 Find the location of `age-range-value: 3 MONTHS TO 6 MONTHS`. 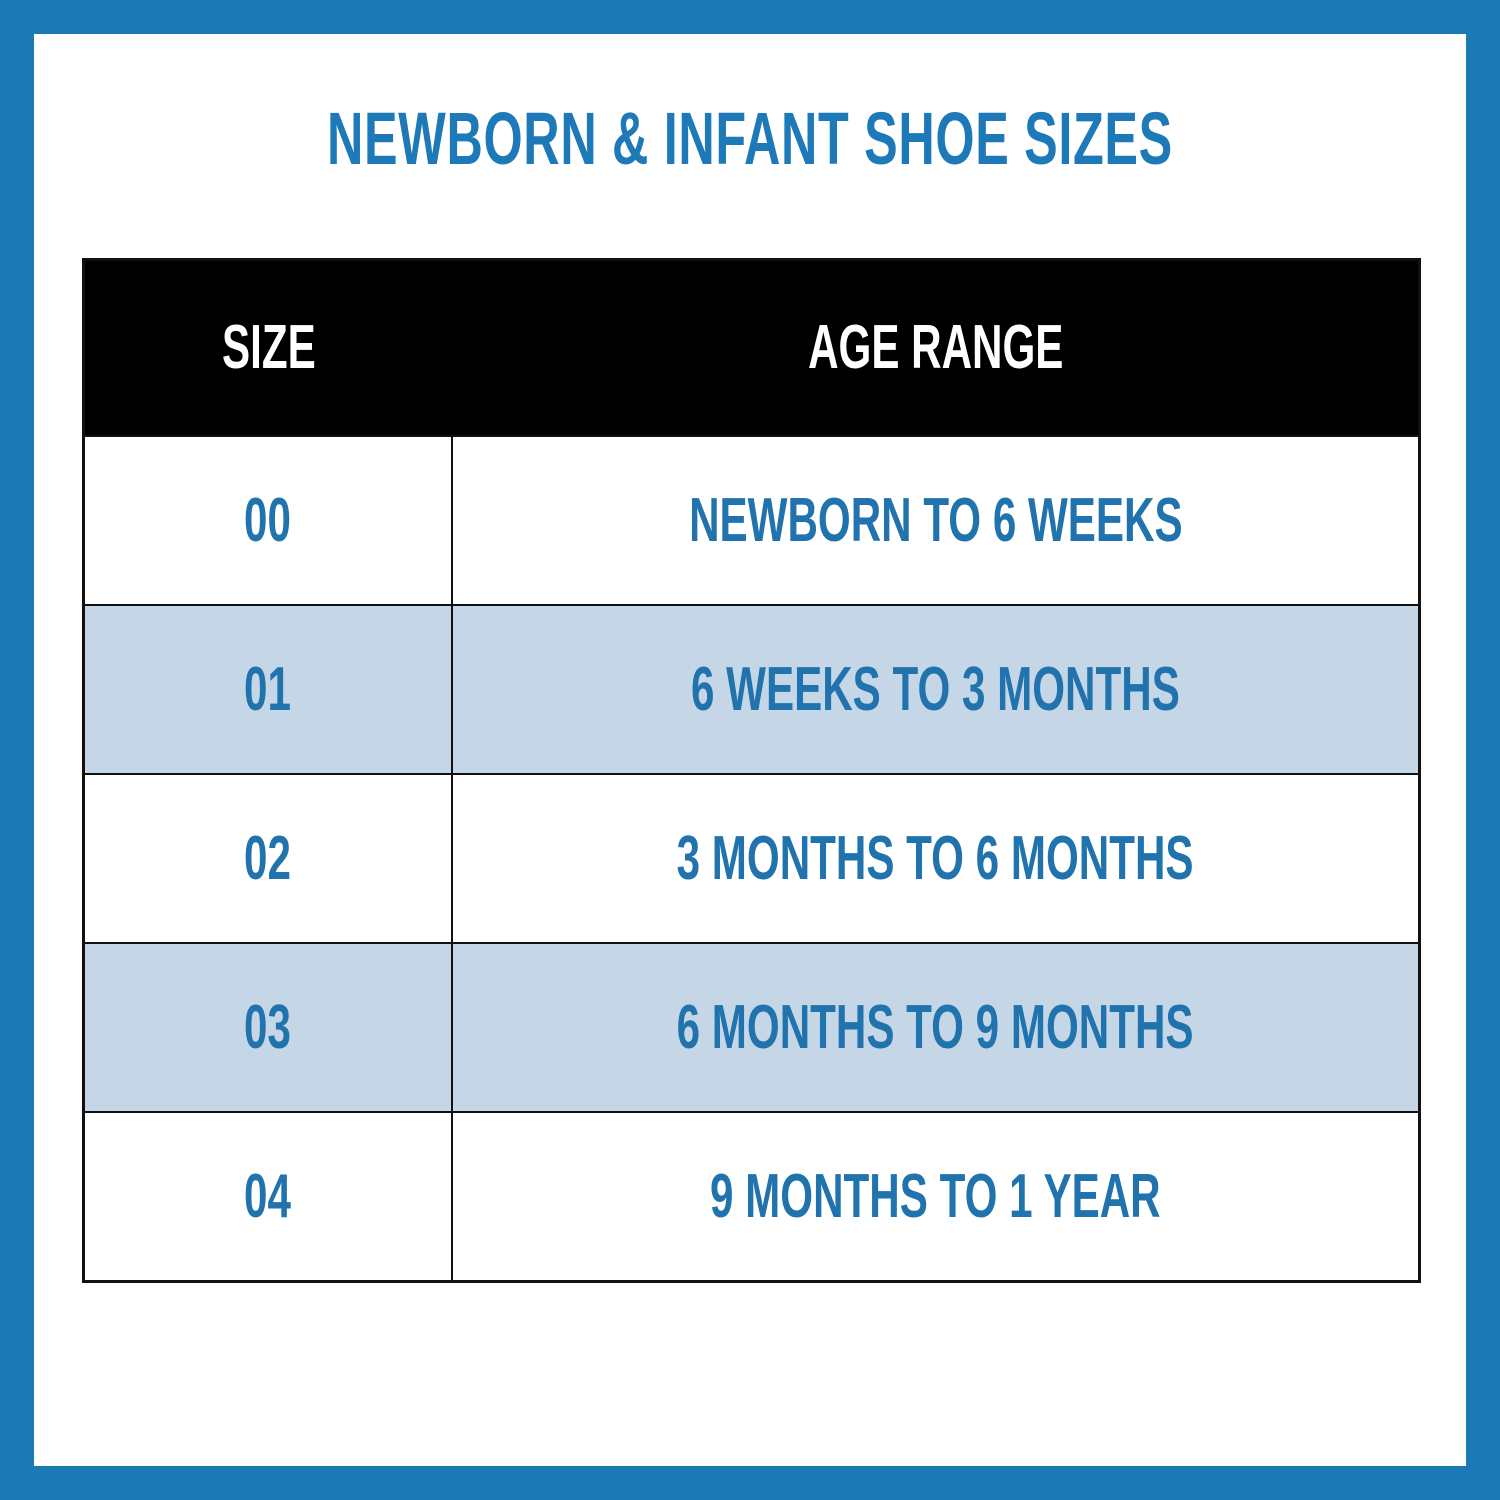

age-range-value: 3 MONTHS TO 6 MONTHS is located at coordinates (935, 858).